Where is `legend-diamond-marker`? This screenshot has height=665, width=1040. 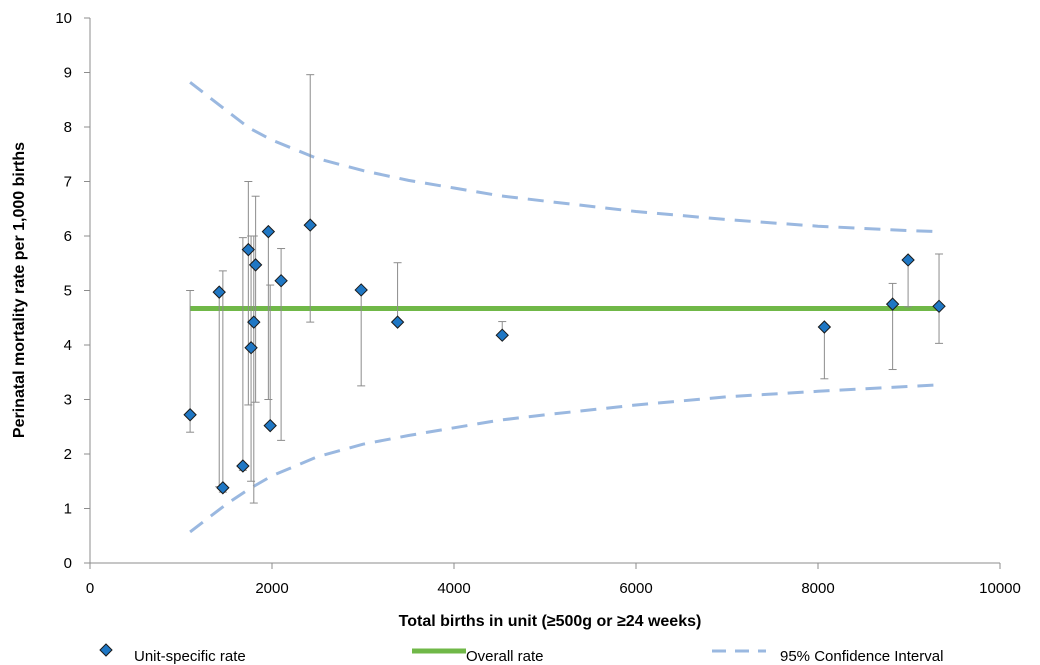 legend-diamond-marker is located at coordinates (106, 650).